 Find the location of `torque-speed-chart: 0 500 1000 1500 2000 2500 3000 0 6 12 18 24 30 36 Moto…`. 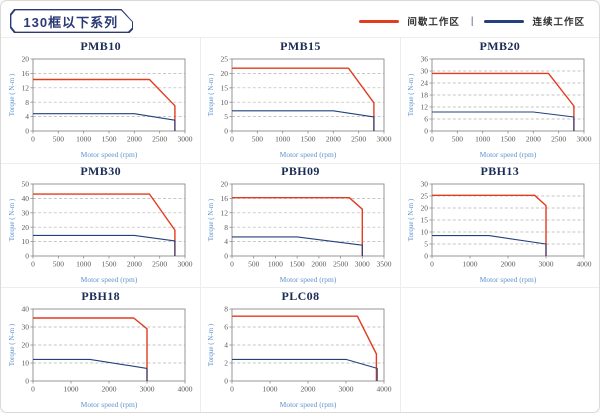

torque-speed-chart: 0 500 1000 1500 2000 2500 3000 0 6 12 18 24 30 36 Moto… is located at coordinates (499, 107).